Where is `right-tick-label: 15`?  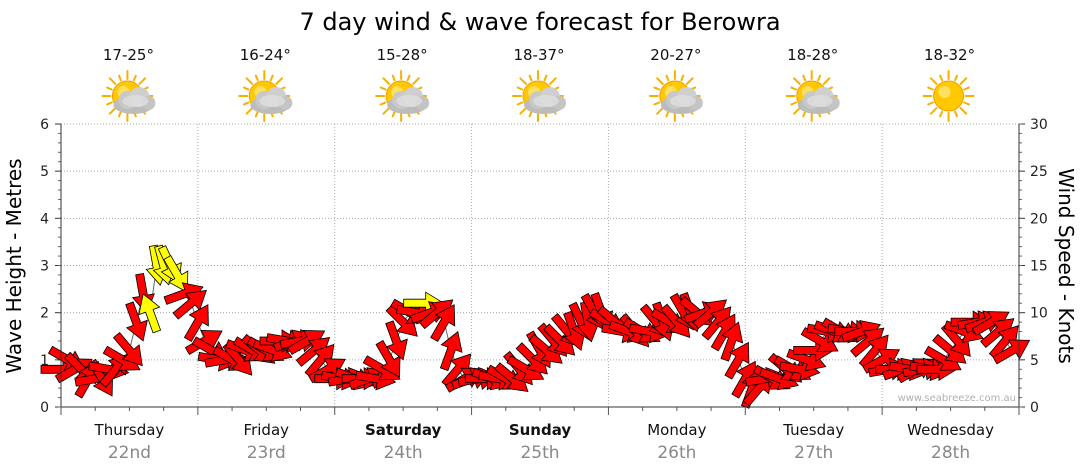 right-tick-label: 15 is located at coordinates (1039, 267).